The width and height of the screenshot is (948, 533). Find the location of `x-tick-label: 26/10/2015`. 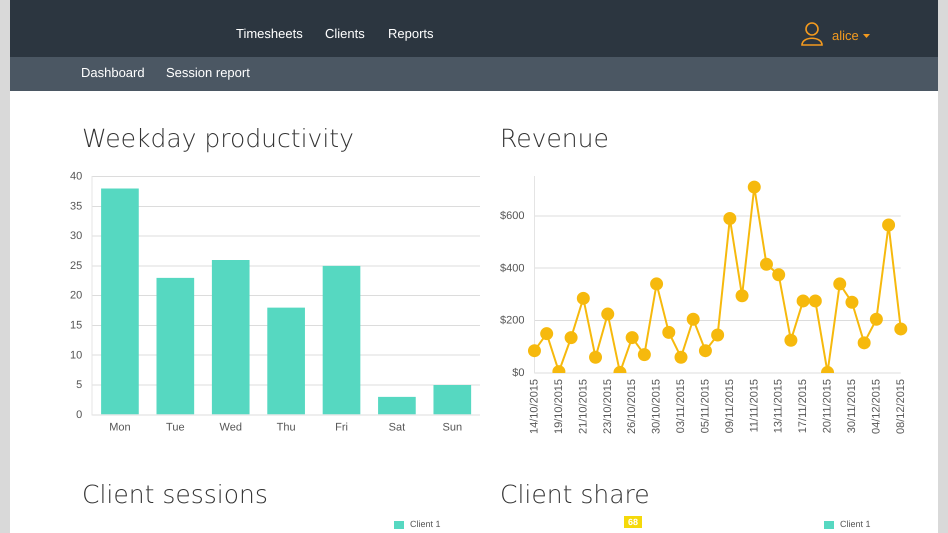

x-tick-label: 26/10/2015 is located at coordinates (632, 406).